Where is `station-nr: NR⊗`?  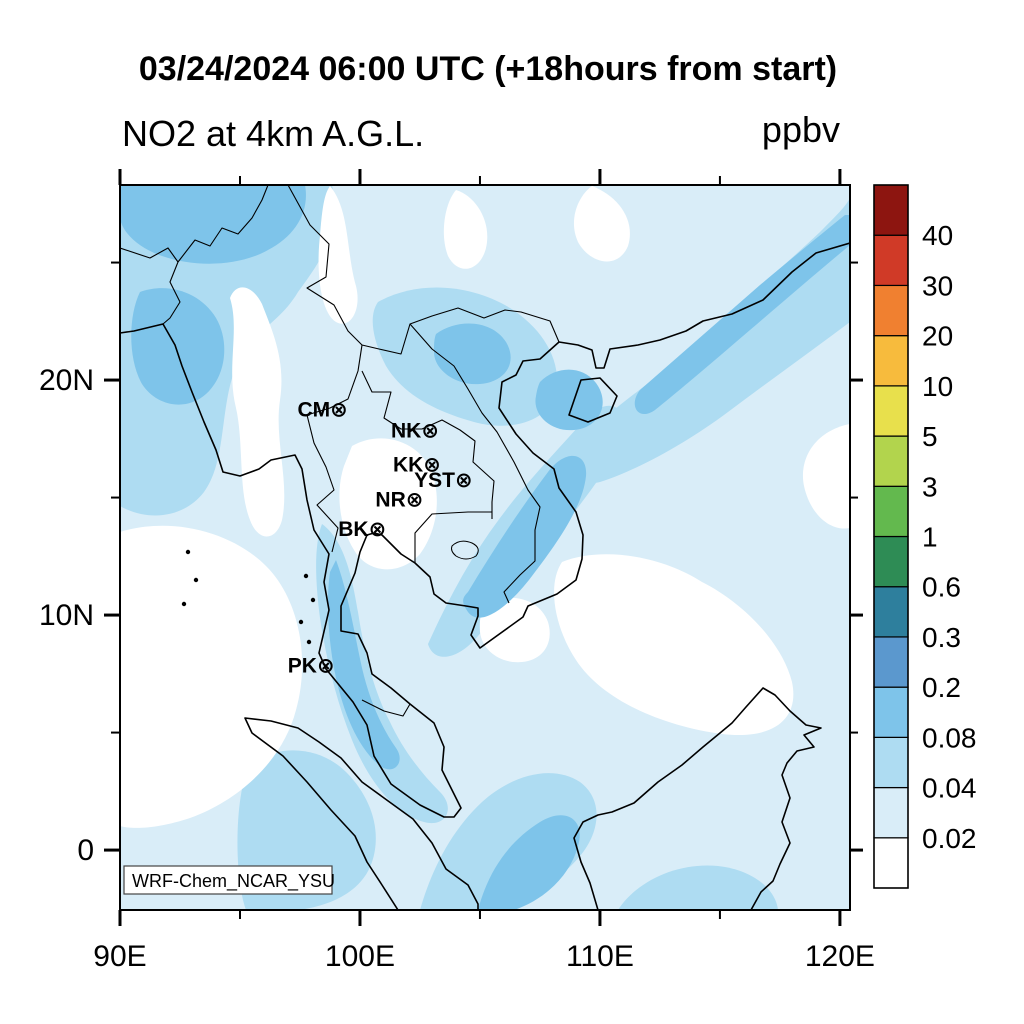
station-nr: NR⊗ is located at coordinates (399, 500).